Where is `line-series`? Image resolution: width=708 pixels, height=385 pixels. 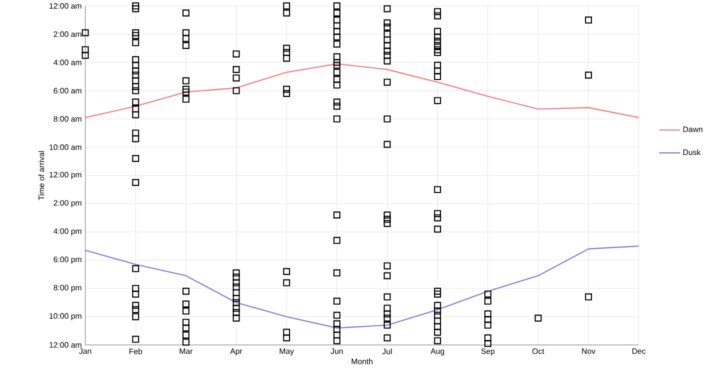
line-series is located at coordinates (362, 90).